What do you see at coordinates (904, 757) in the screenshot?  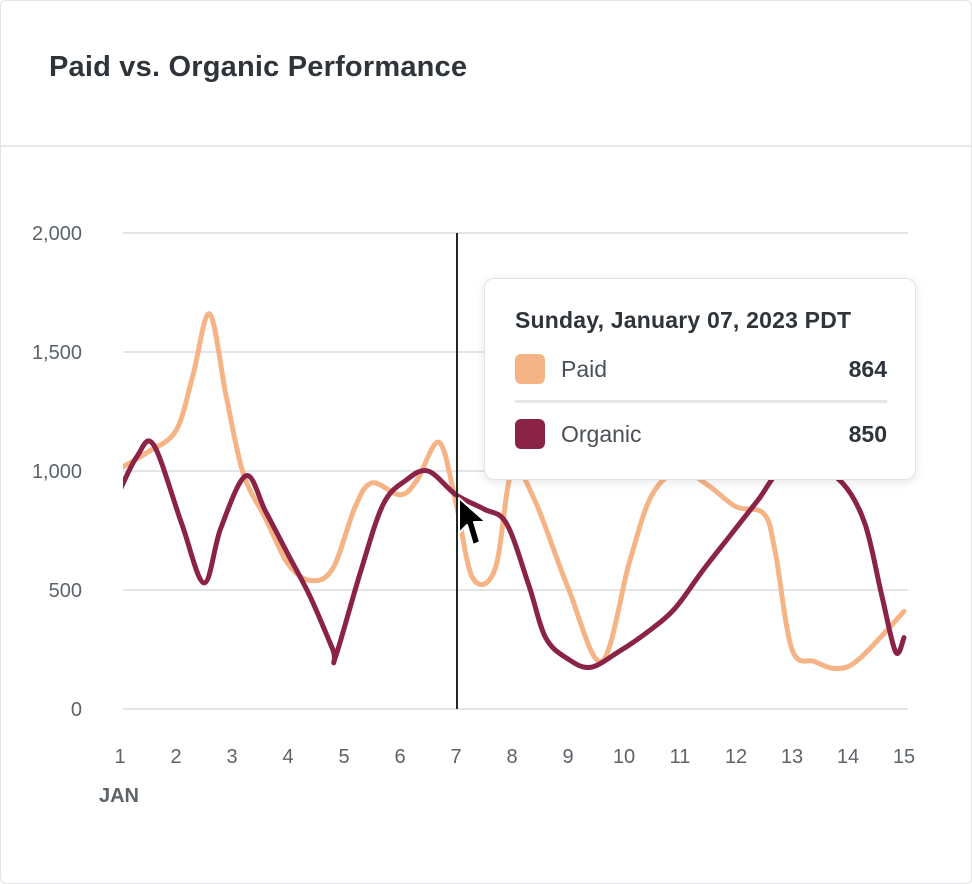 I see `x-tick-label: 15` at bounding box center [904, 757].